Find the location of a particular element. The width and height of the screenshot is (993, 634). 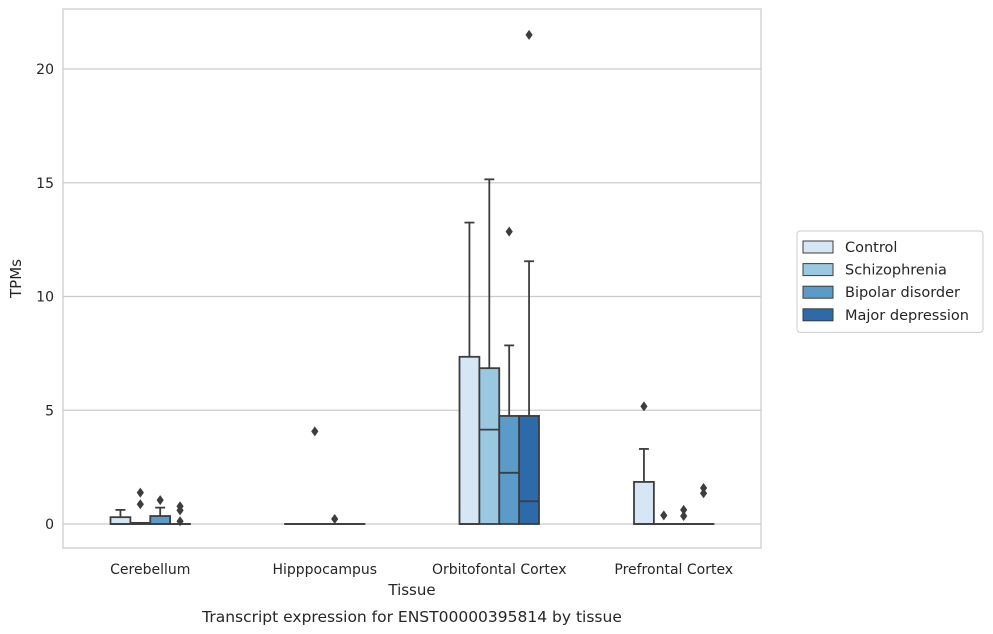

legend-label: Schizophrenia is located at coordinates (896, 271).